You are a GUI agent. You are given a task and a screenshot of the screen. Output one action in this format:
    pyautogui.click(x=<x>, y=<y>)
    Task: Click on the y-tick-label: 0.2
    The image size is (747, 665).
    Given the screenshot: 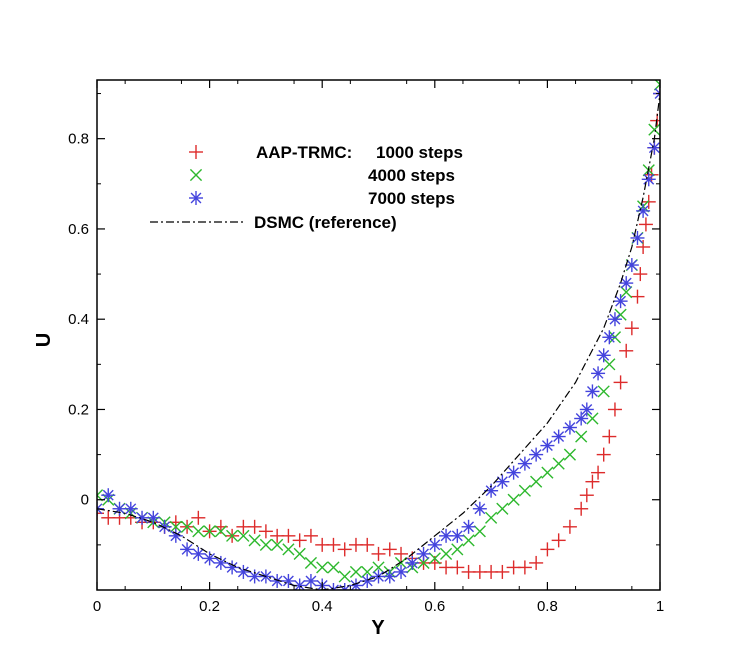 What is the action you would take?
    pyautogui.click(x=78, y=409)
    